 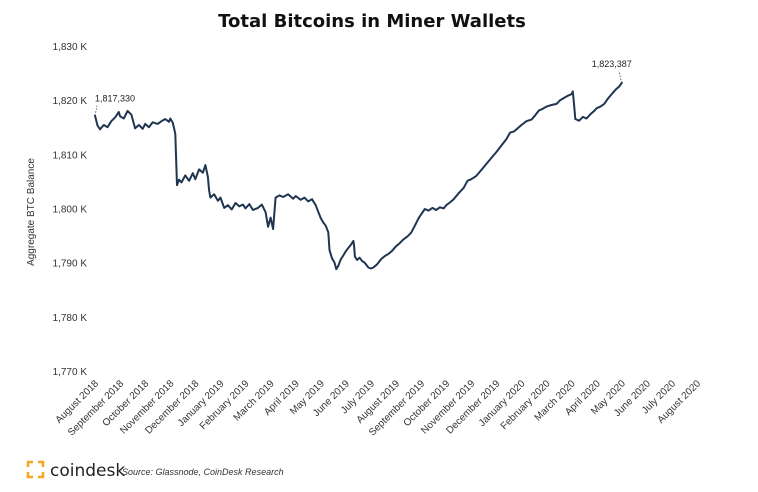 I want to click on data-label: 1,817,330, so click(x=115, y=99).